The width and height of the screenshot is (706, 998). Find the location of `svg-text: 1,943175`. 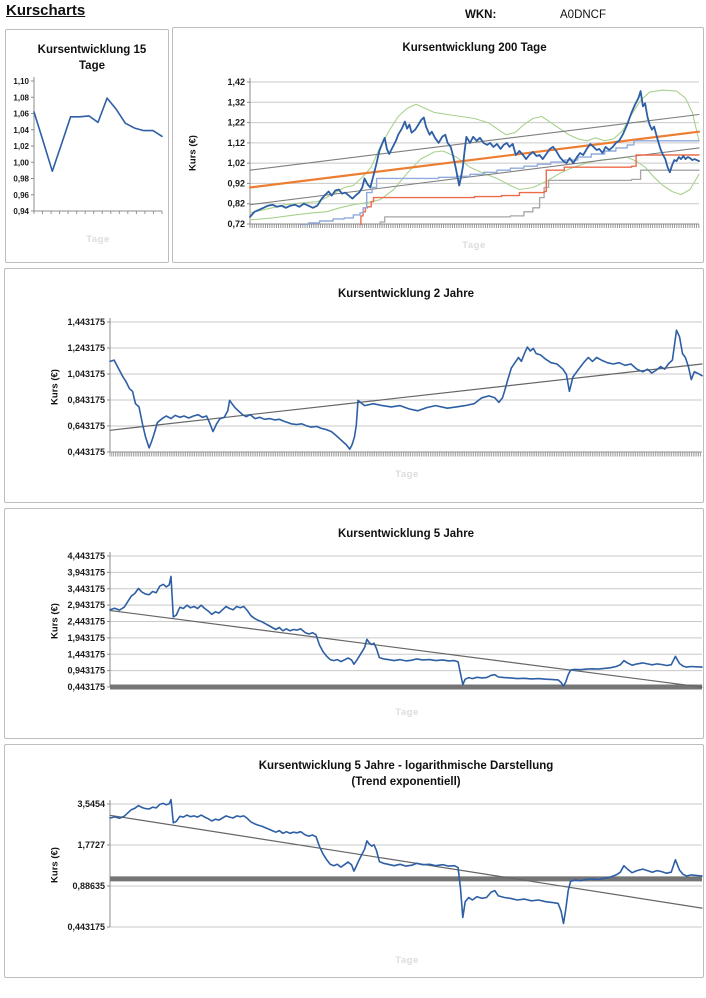

svg-text: 1,943175 is located at coordinates (86, 638).